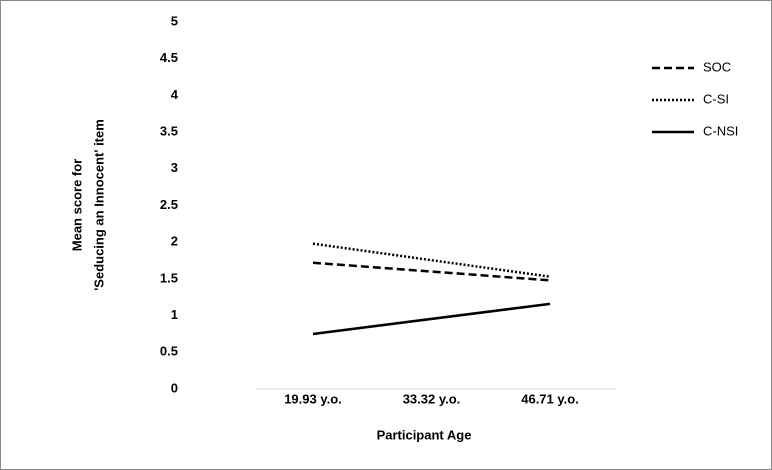 The width and height of the screenshot is (772, 470). Describe the element at coordinates (720, 130) in the screenshot. I see `legend-label: C-NSI` at that location.